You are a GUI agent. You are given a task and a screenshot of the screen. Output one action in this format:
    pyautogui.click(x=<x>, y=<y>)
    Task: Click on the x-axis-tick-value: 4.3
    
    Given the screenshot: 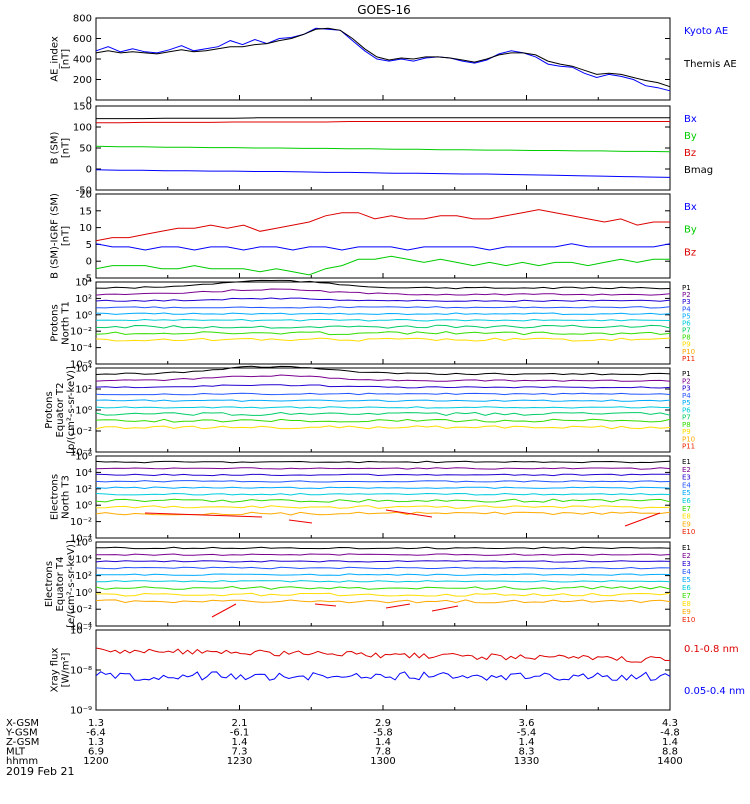 What is the action you would take?
    pyautogui.click(x=670, y=723)
    